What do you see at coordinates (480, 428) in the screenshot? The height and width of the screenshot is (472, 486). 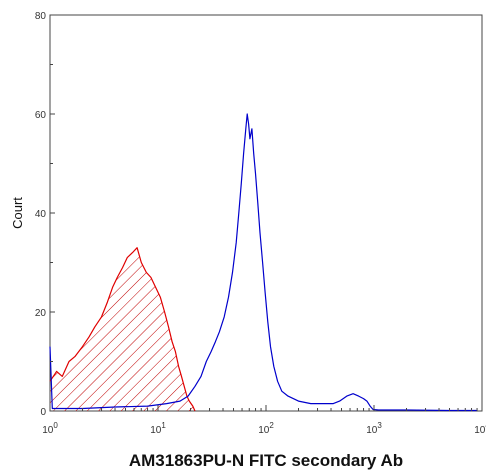 I see `x-tick-label: 104` at bounding box center [480, 428].